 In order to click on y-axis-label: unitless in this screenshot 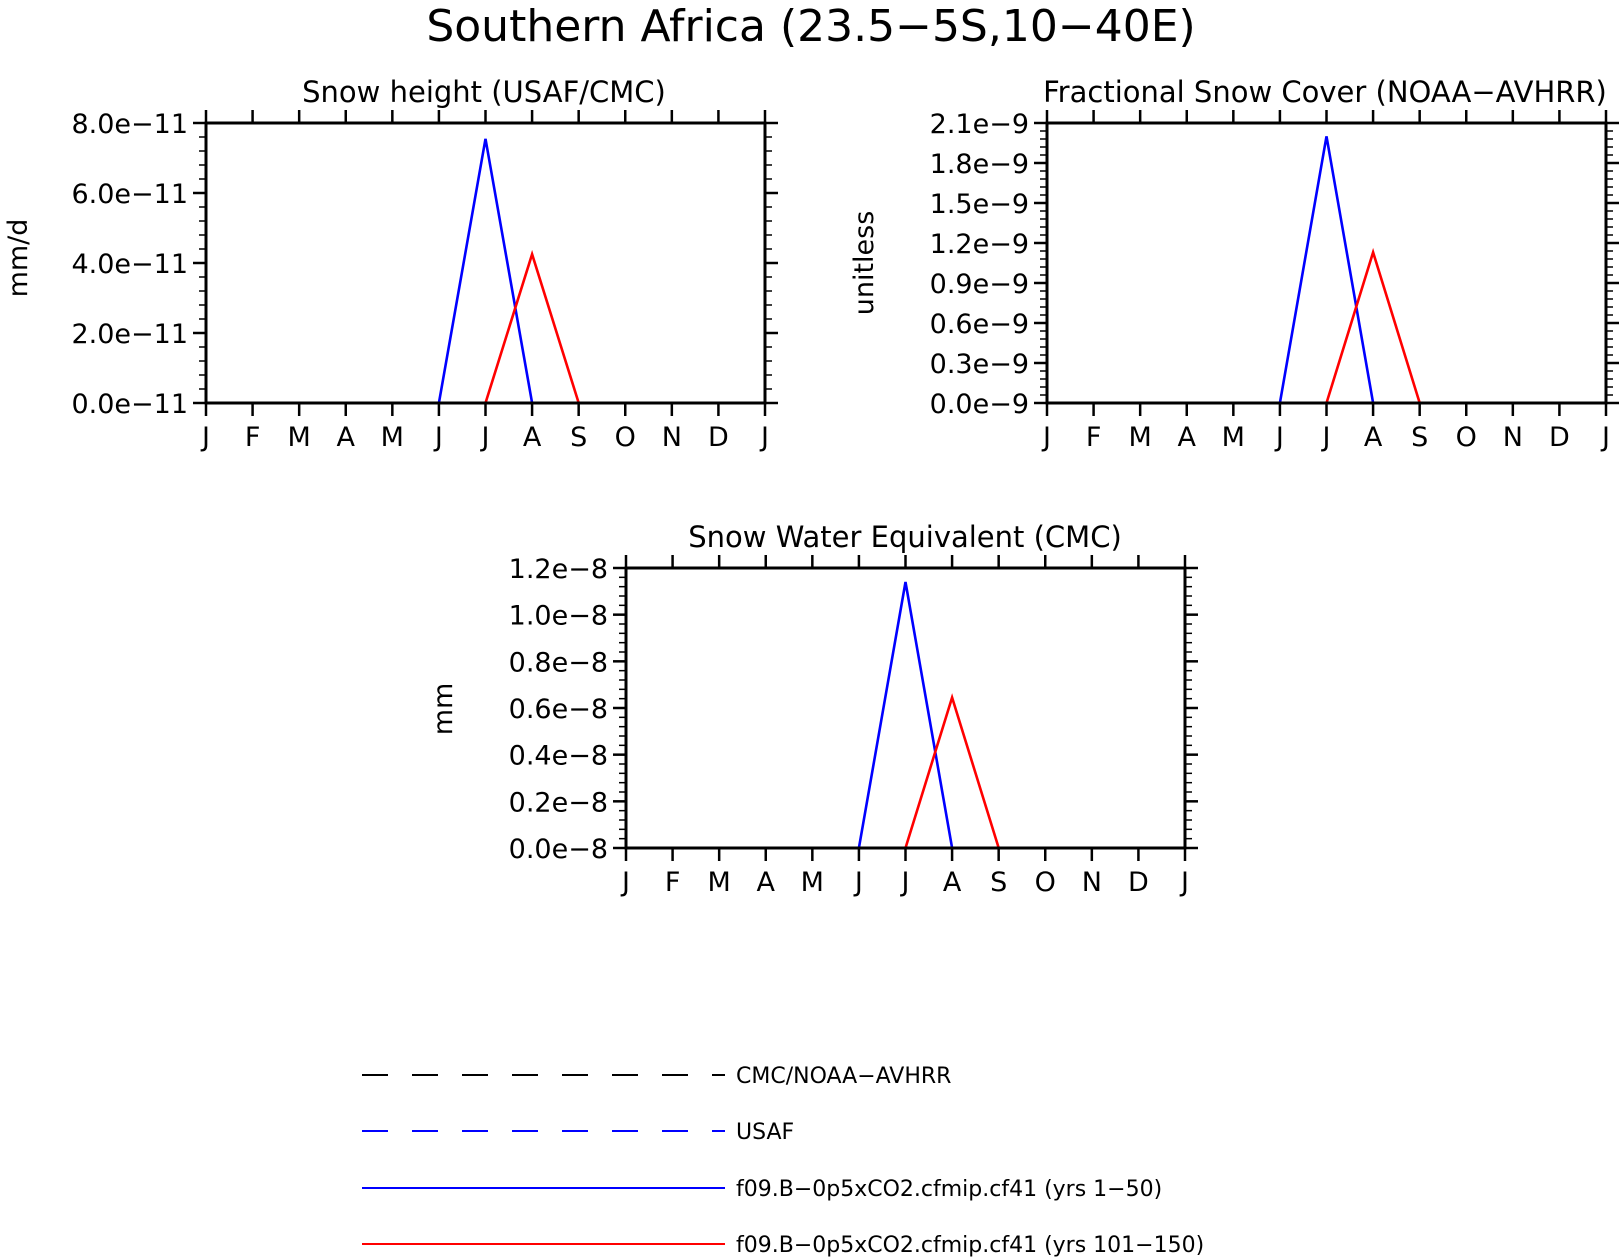, I will do `click(864, 263)`.